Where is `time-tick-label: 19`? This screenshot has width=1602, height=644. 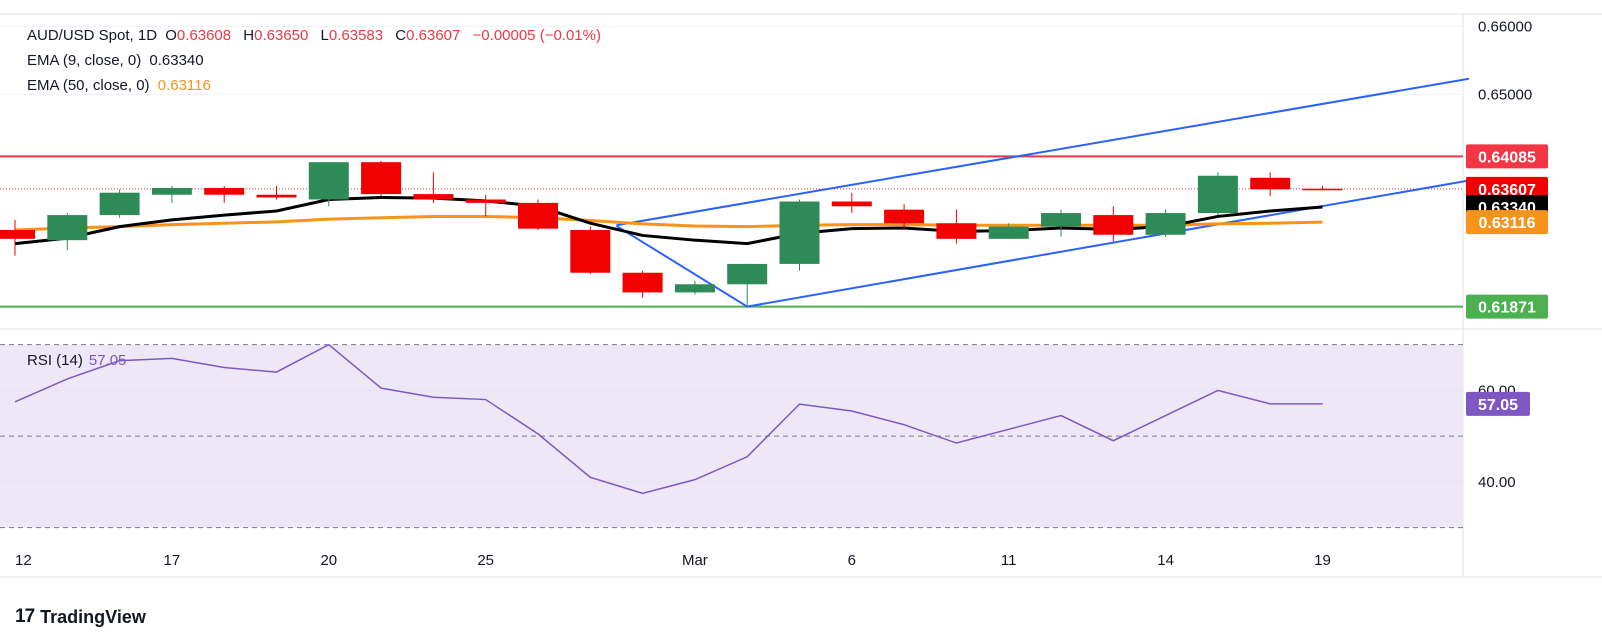 time-tick-label: 19 is located at coordinates (1322, 560).